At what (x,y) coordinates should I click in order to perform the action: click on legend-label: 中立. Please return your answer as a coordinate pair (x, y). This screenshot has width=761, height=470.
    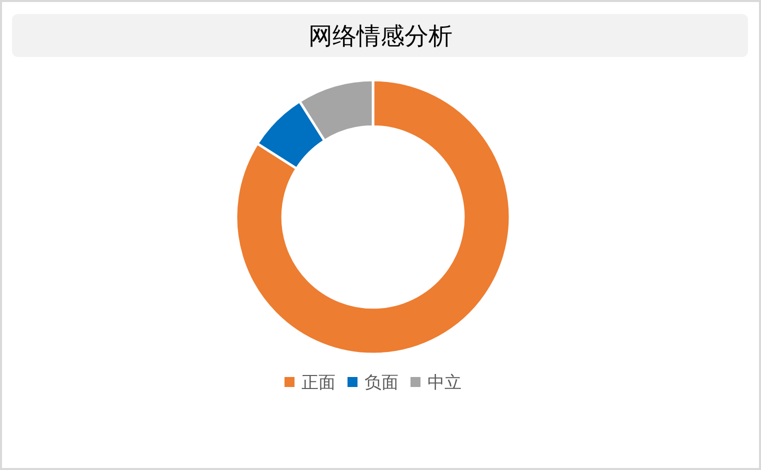
    Looking at the image, I should click on (445, 382).